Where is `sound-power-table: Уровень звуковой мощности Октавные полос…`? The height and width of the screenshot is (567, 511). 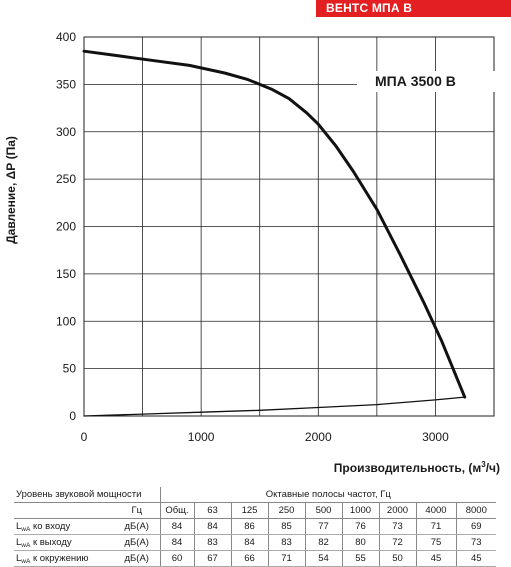 sound-power-table: Уровень звуковой мощности Октавные полос… is located at coordinates (255, 527).